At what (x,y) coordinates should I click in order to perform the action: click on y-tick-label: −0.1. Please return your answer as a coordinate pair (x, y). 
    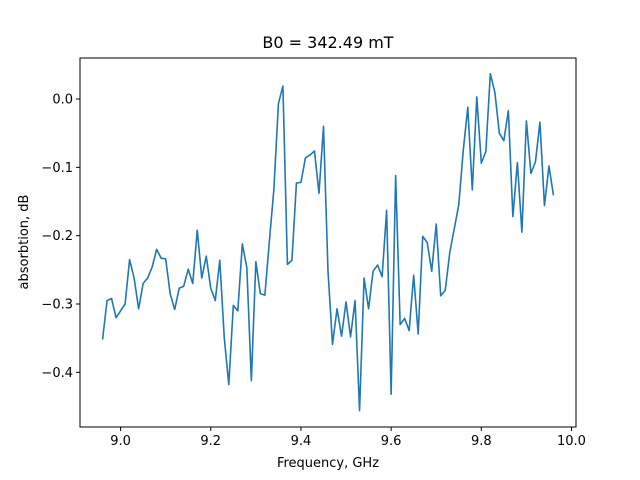
    Looking at the image, I should click on (57, 168).